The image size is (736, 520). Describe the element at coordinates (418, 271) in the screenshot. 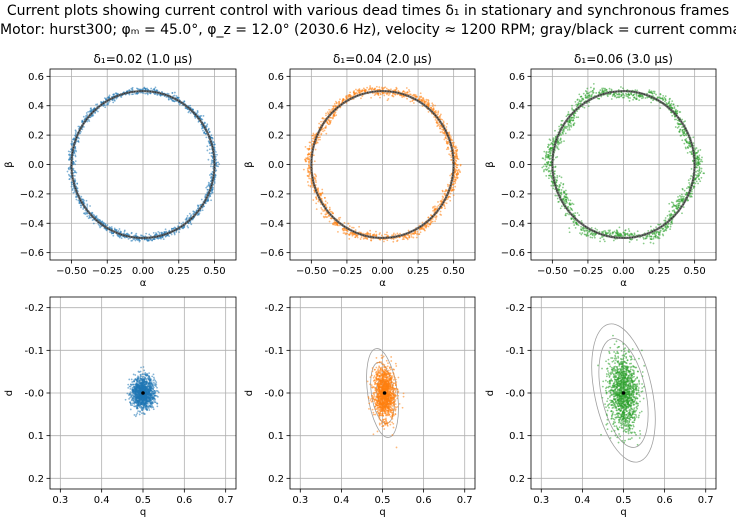

I see `x-tick-label: 0.25` at that location.